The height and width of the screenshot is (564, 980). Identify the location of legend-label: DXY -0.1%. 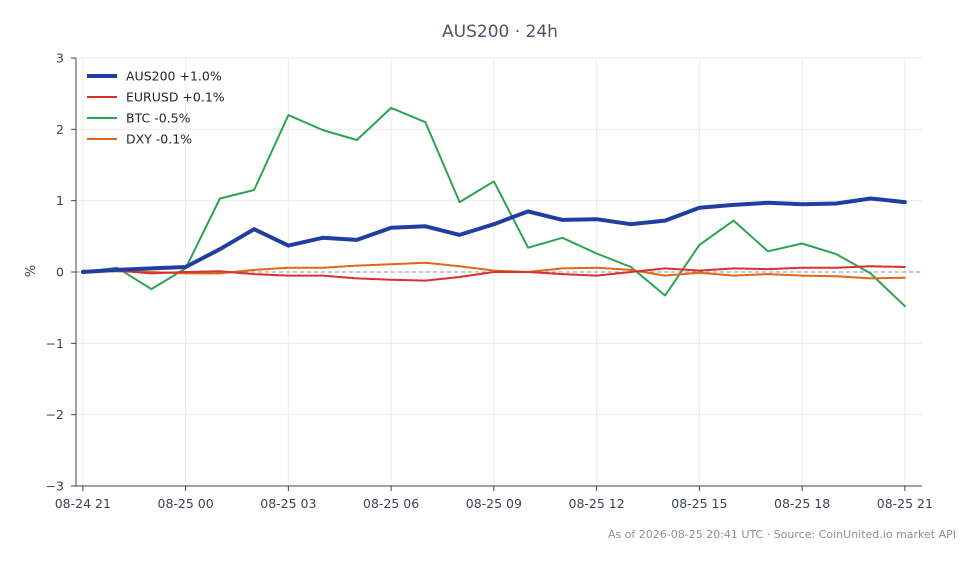
(159, 139).